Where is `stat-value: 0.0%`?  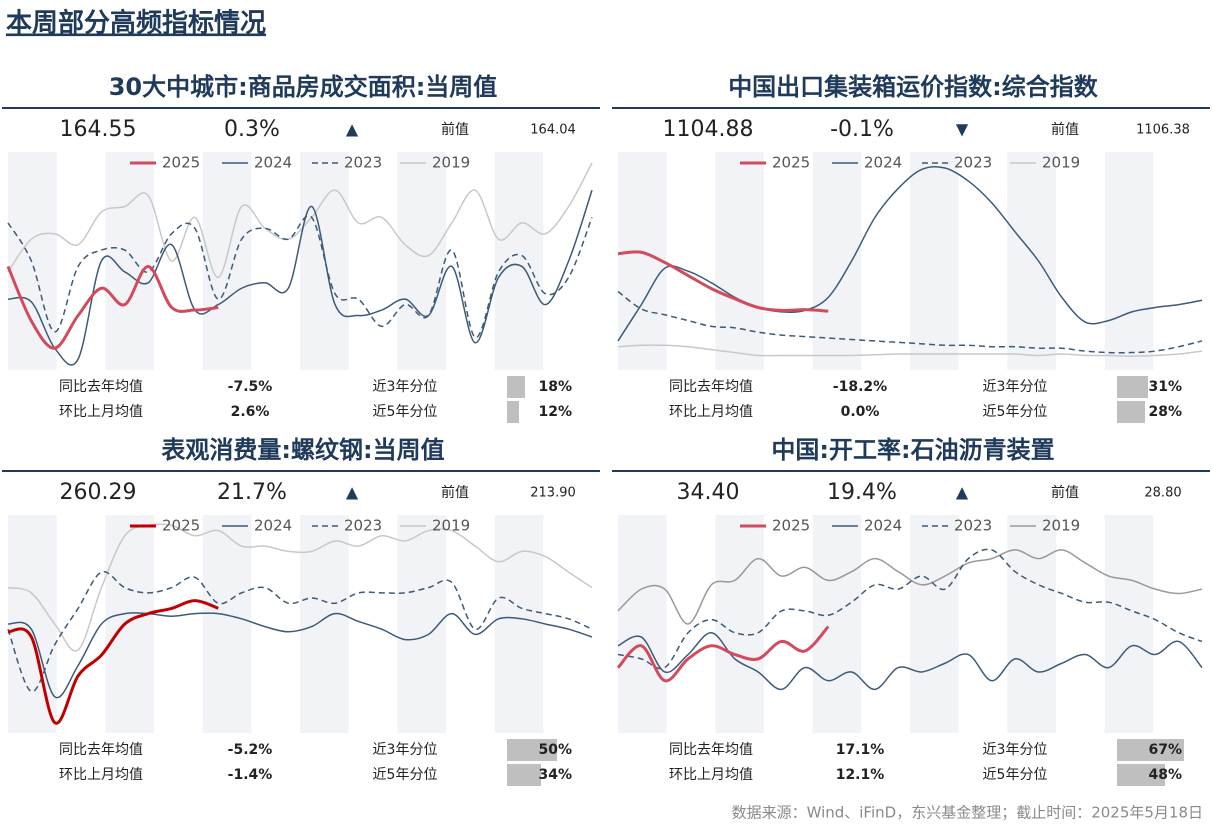
stat-value: 0.0% is located at coordinates (860, 412).